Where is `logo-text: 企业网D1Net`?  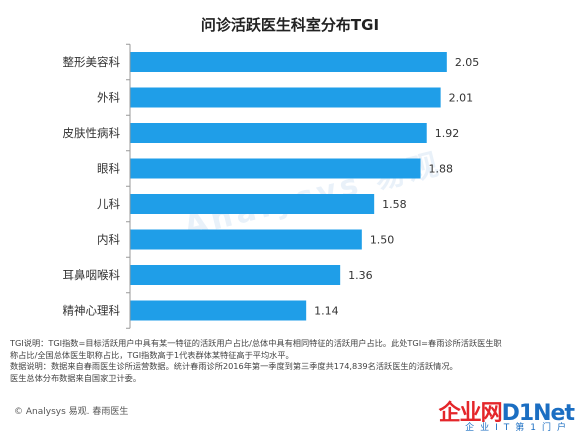 logo-text: 企业网D1Net is located at coordinates (506, 411).